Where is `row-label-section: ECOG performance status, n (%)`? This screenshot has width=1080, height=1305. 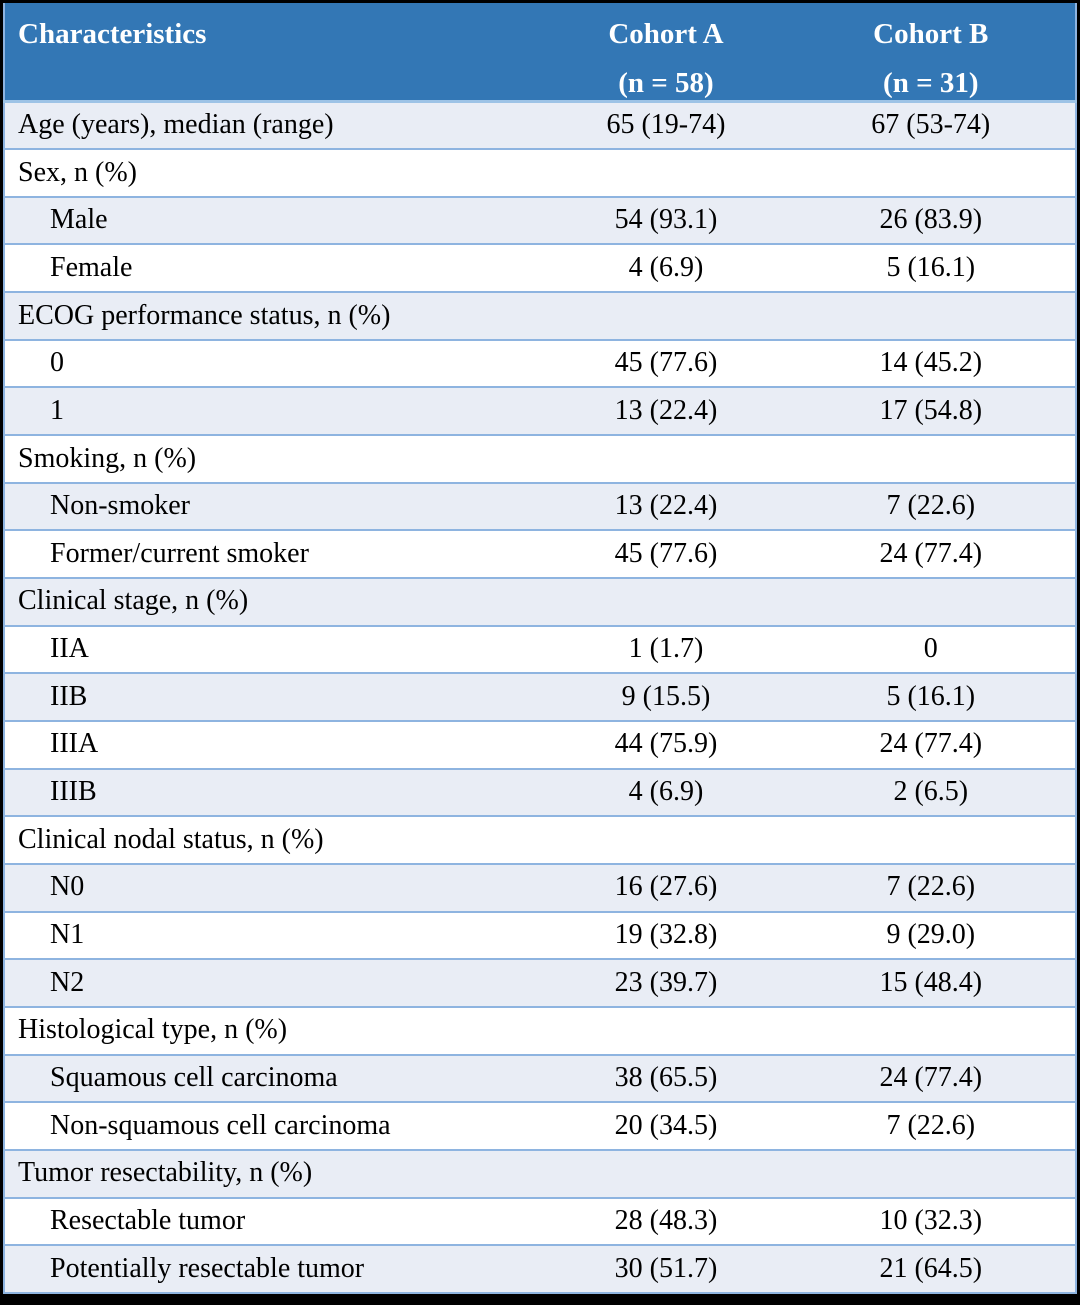 row-label-section: ECOG performance status, n (%) is located at coordinates (275, 315).